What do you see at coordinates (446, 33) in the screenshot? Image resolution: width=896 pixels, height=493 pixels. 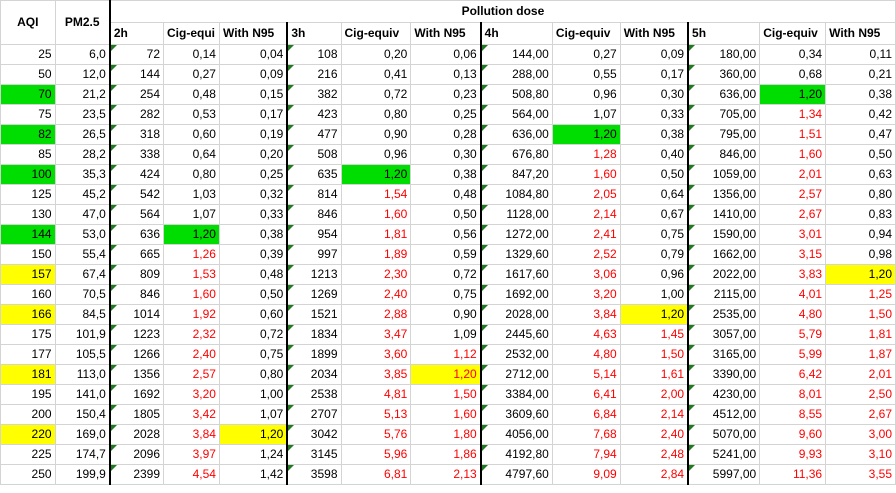 I see `subheader-cell: With N95` at bounding box center [446, 33].